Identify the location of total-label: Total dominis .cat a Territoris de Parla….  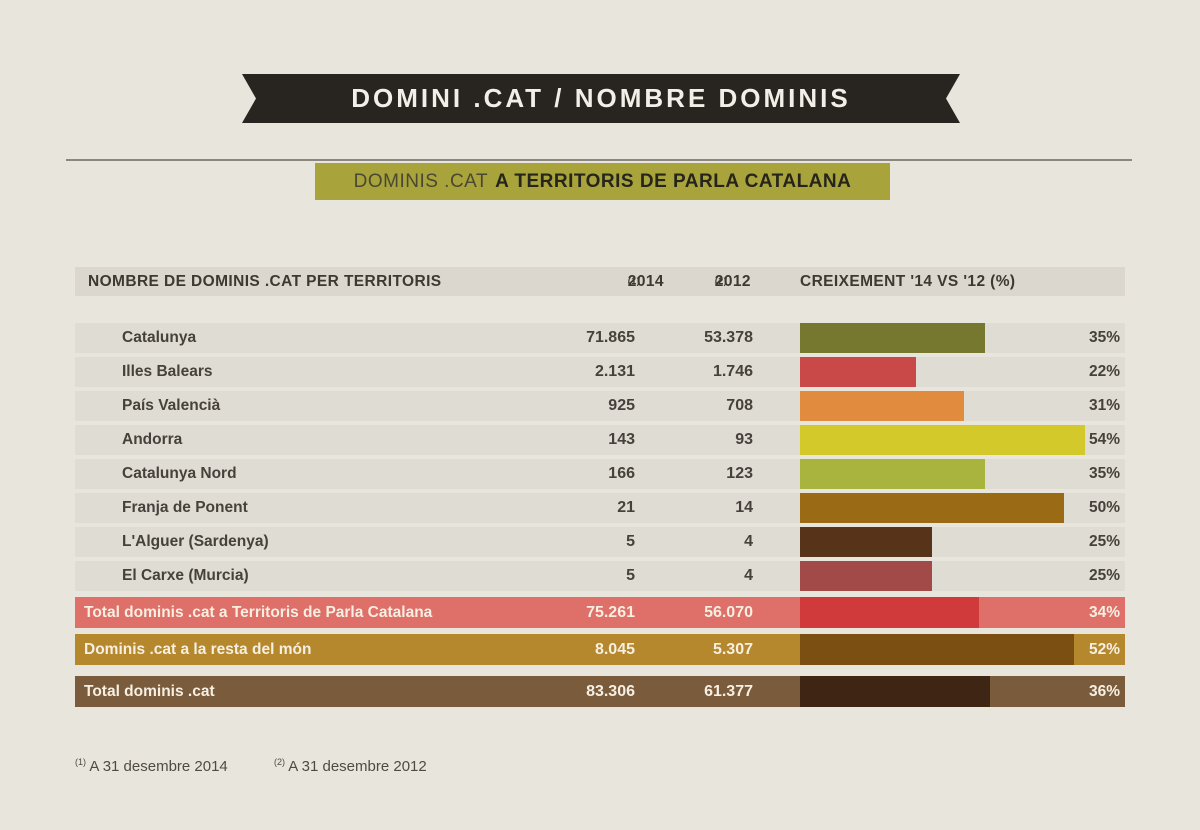
(258, 612).